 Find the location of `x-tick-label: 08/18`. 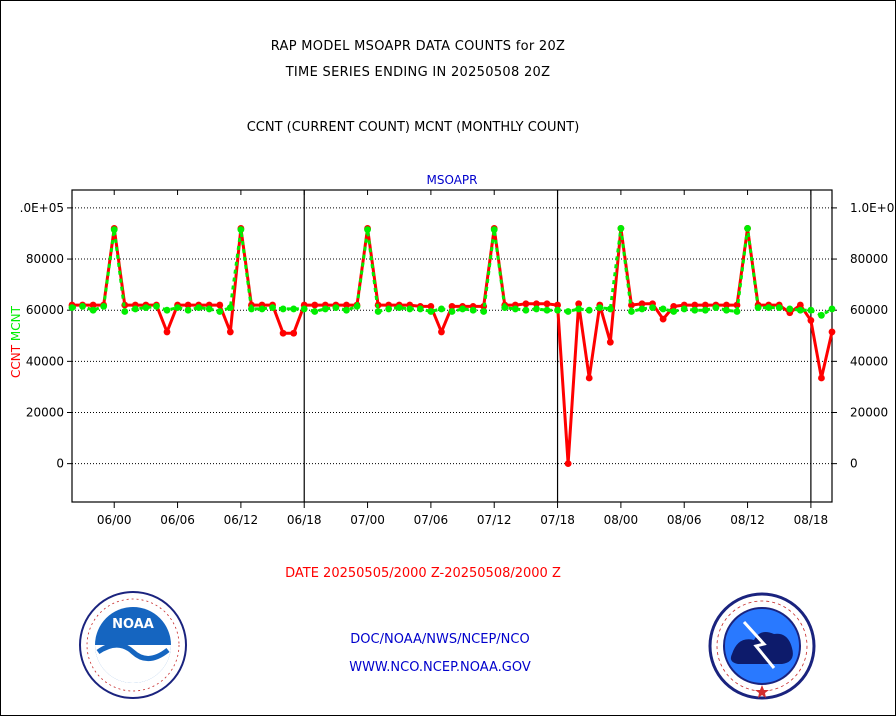

x-tick-label: 08/18 is located at coordinates (811, 520).